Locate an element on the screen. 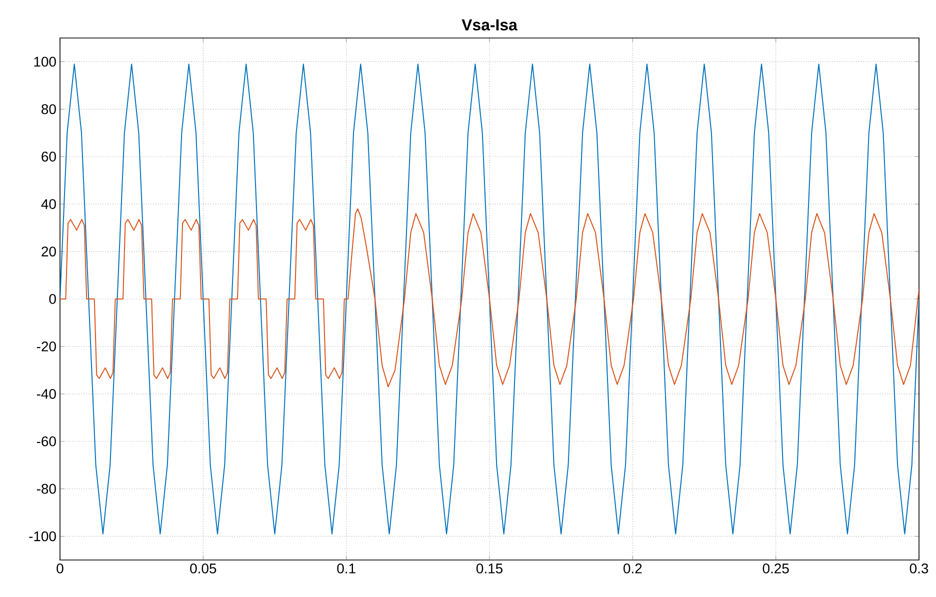 The height and width of the screenshot is (597, 936). x-tick-label: 0.1 is located at coordinates (346, 569).